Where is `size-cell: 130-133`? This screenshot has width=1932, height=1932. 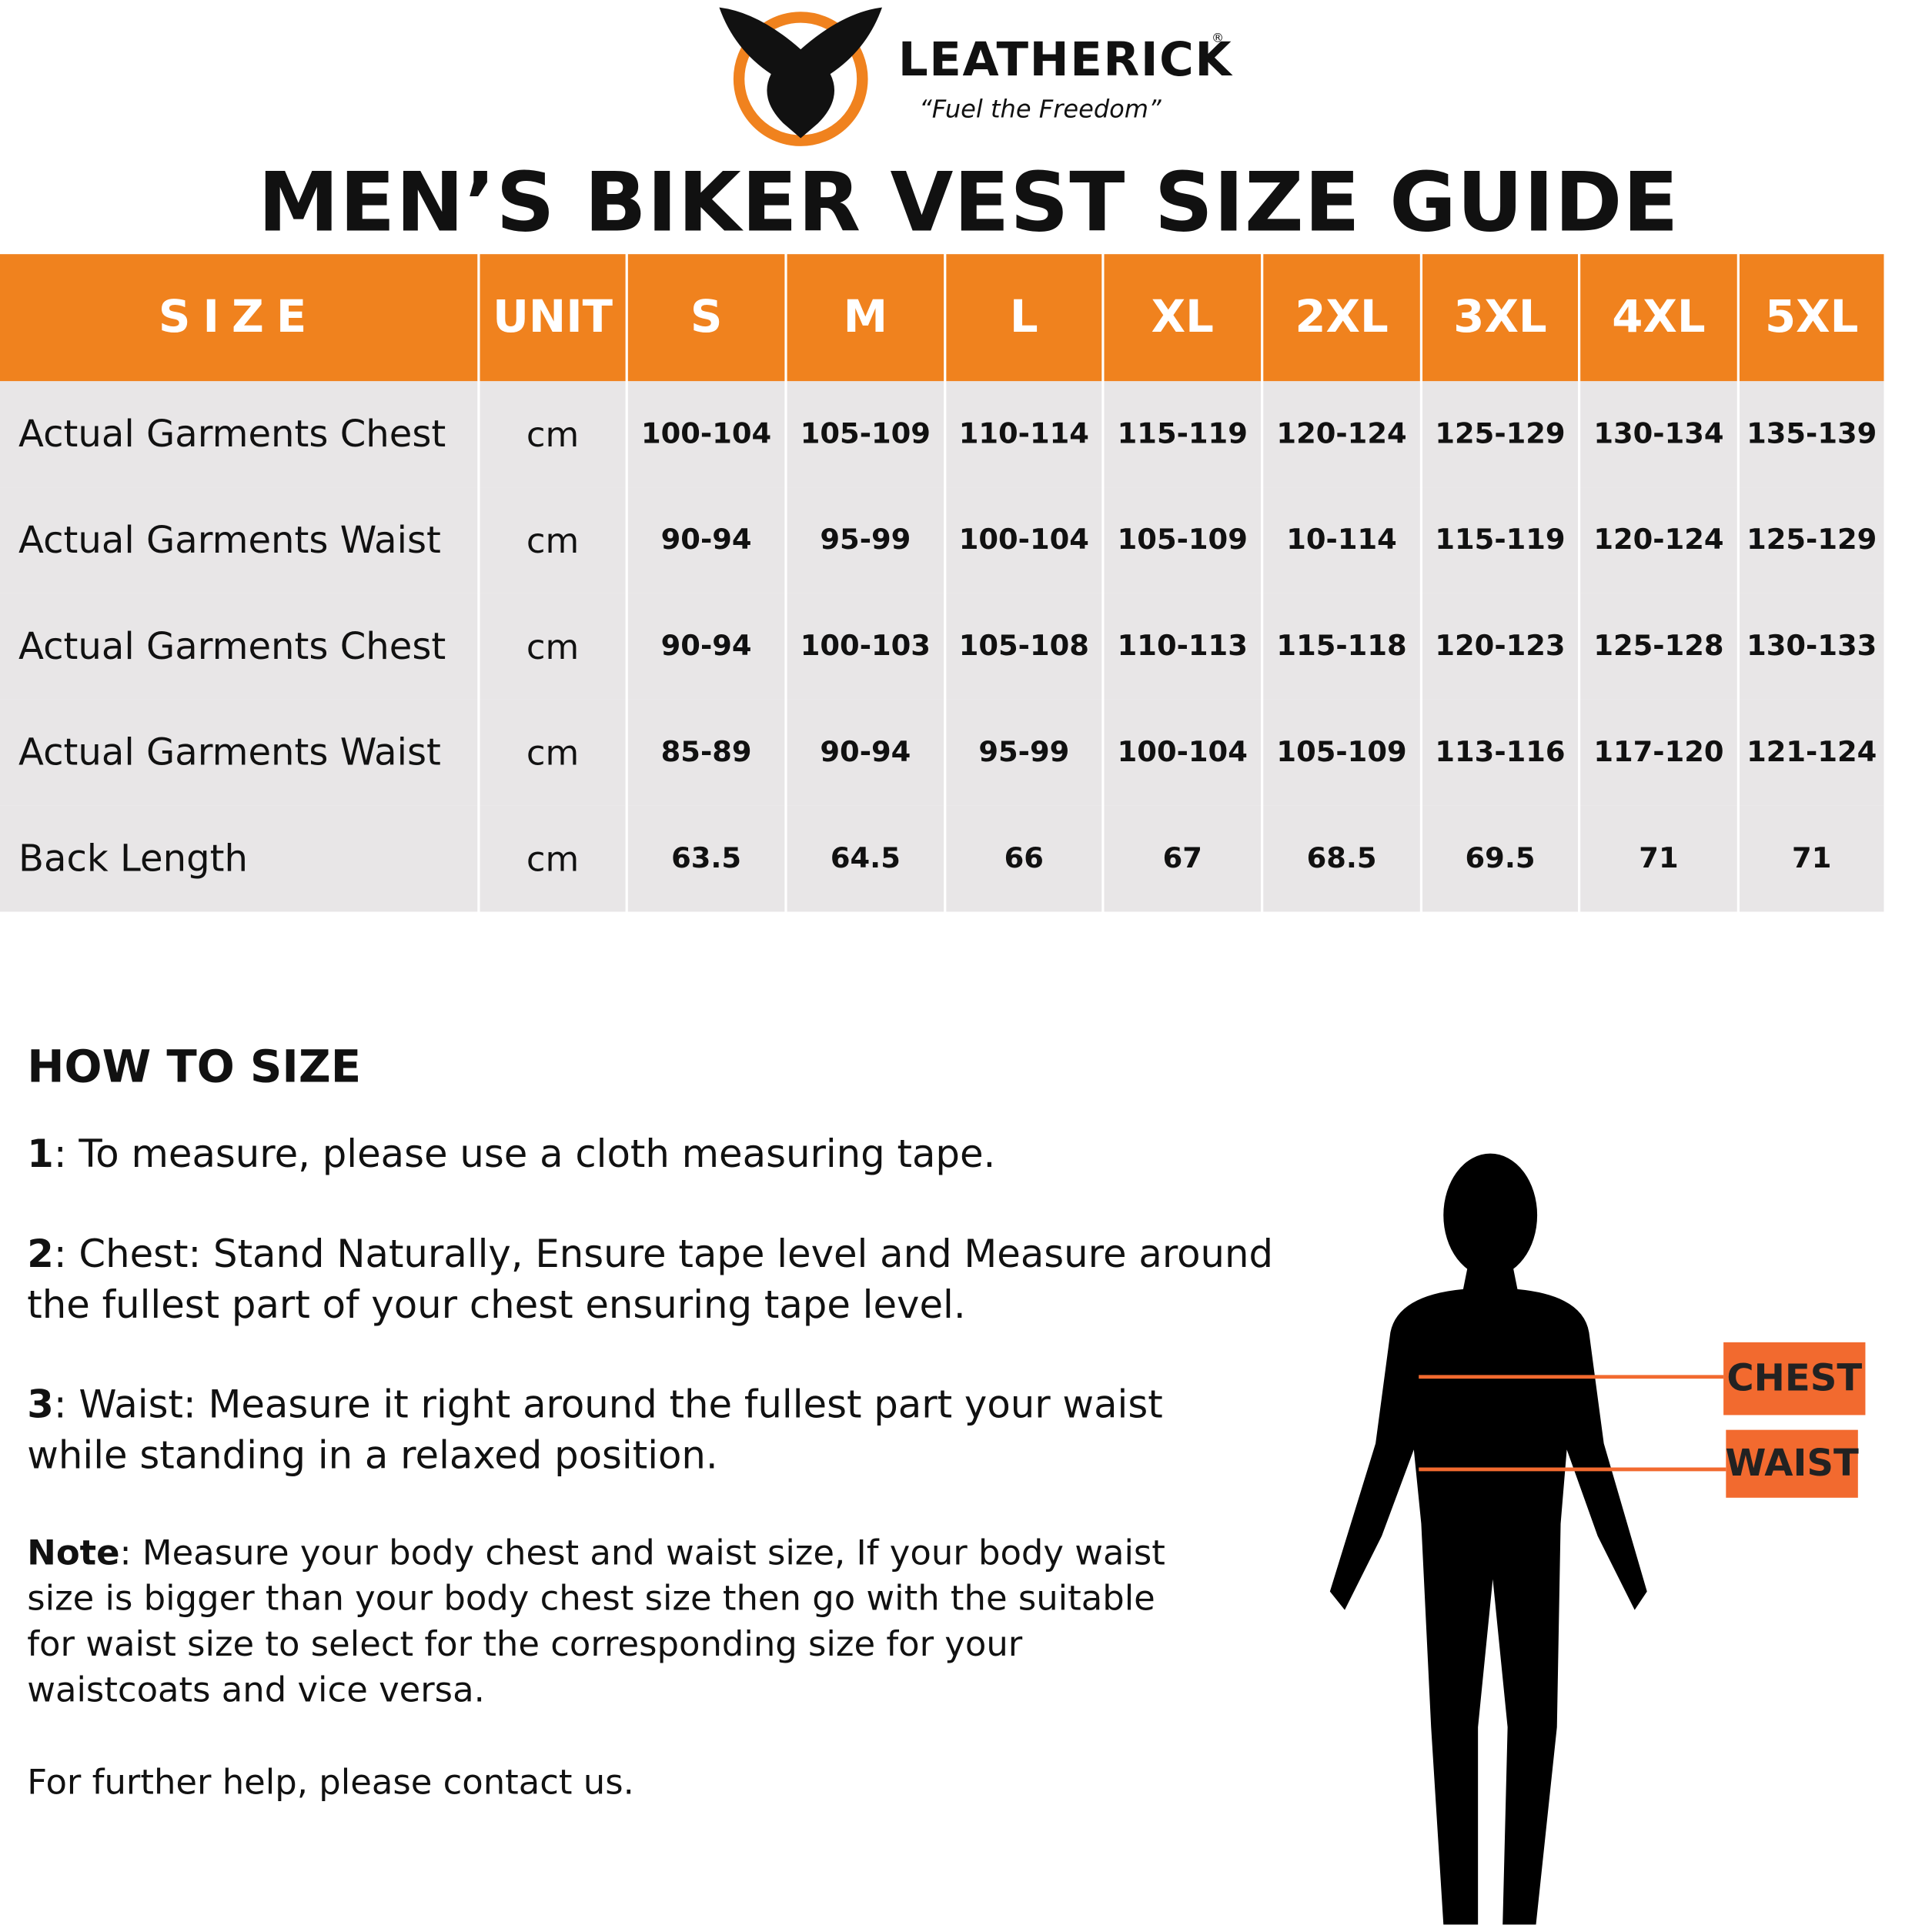
size-cell: 130-133 is located at coordinates (1812, 646).